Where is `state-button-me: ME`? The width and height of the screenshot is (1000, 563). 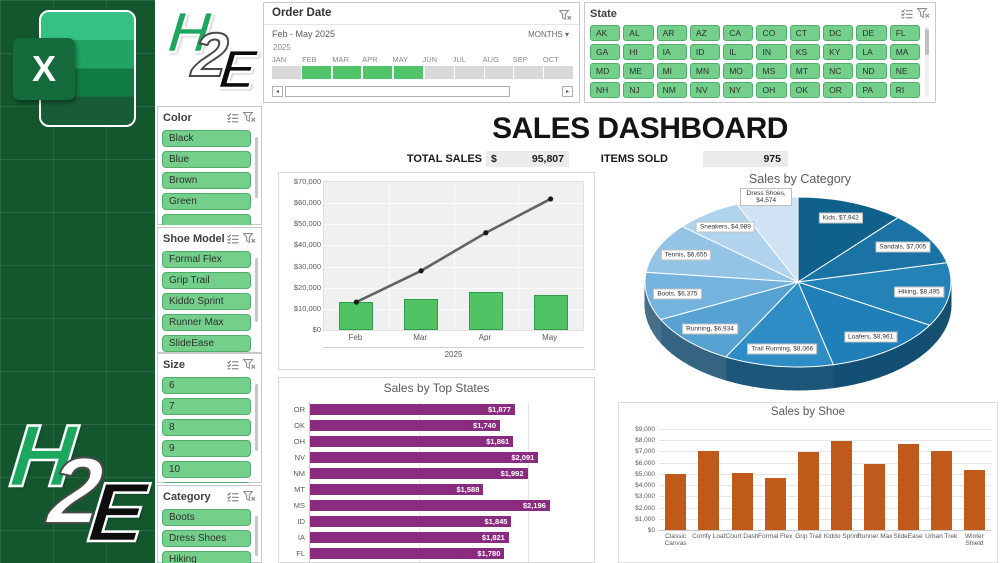
state-button-me: ME is located at coordinates (638, 71).